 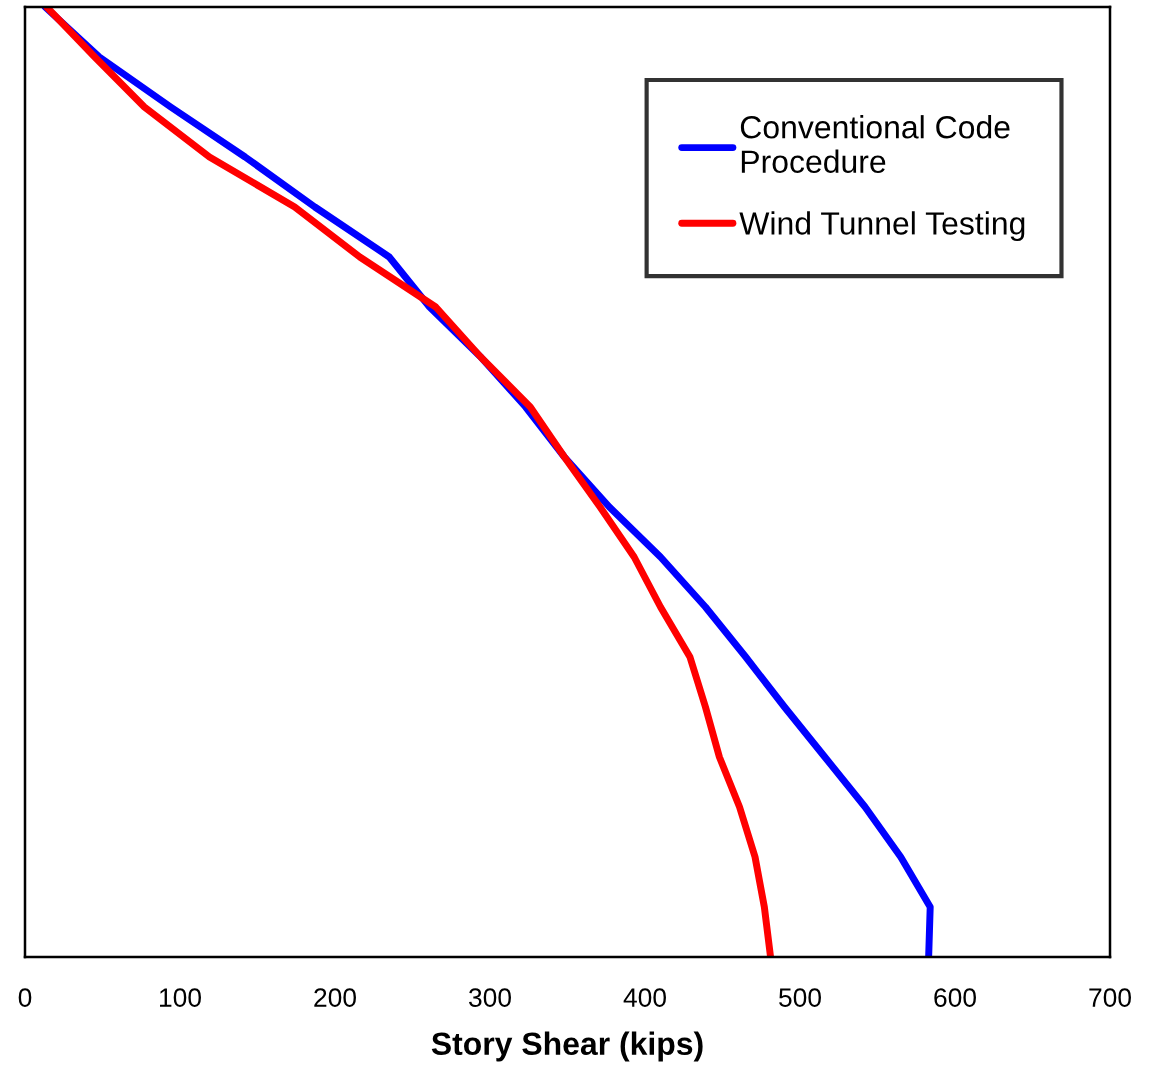 I want to click on legend-label: Wind Tunnel Testing, so click(x=882, y=226).